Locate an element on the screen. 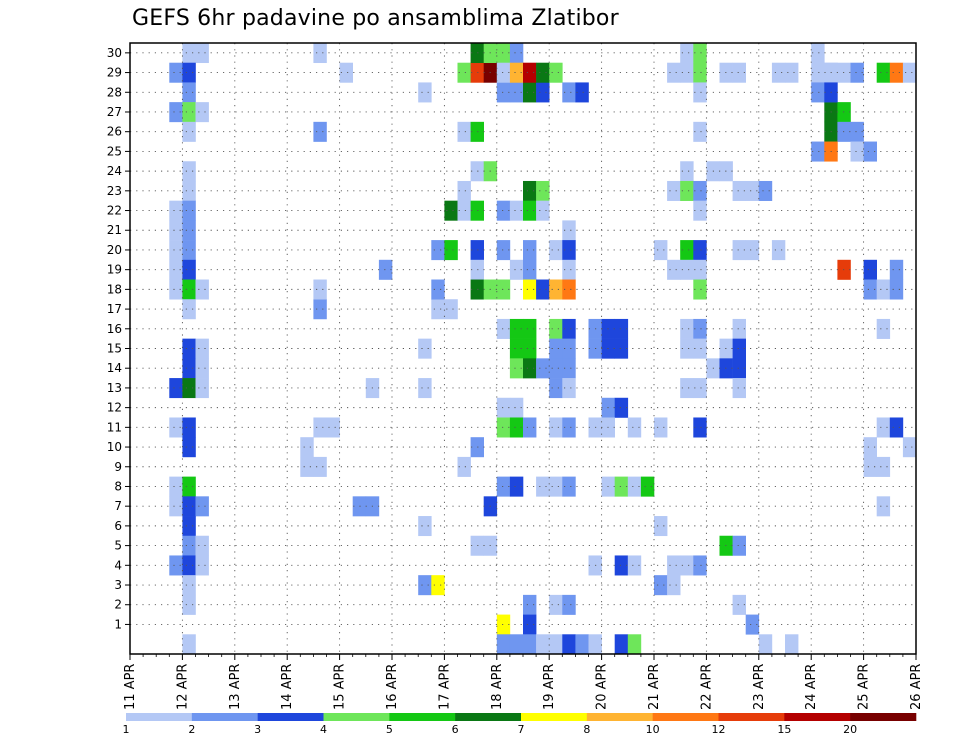 This screenshot has width=960, height=742. y-tick-label: 20 is located at coordinates (114, 250).